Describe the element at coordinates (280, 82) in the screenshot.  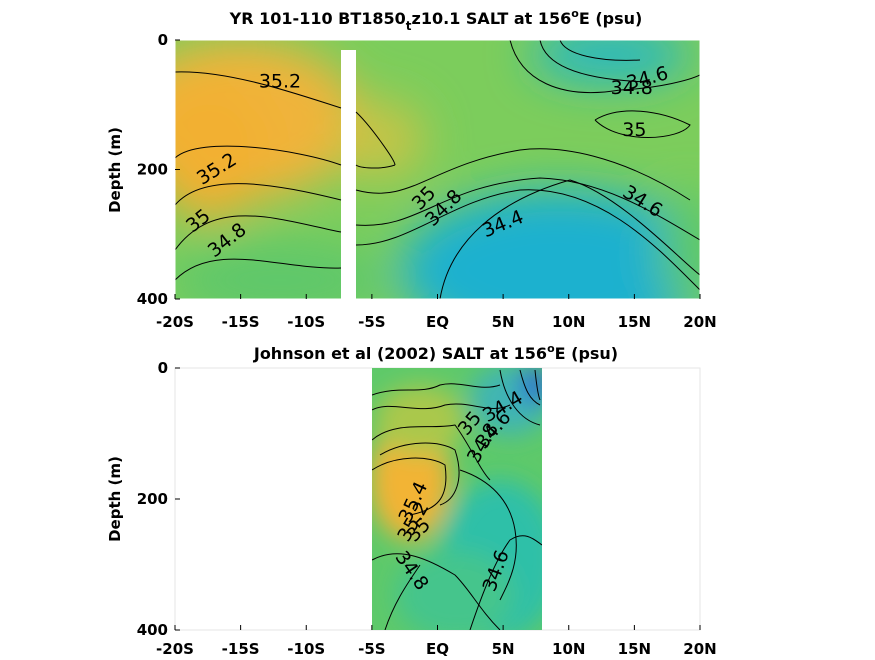
I see `contour-label: 35.2` at that location.